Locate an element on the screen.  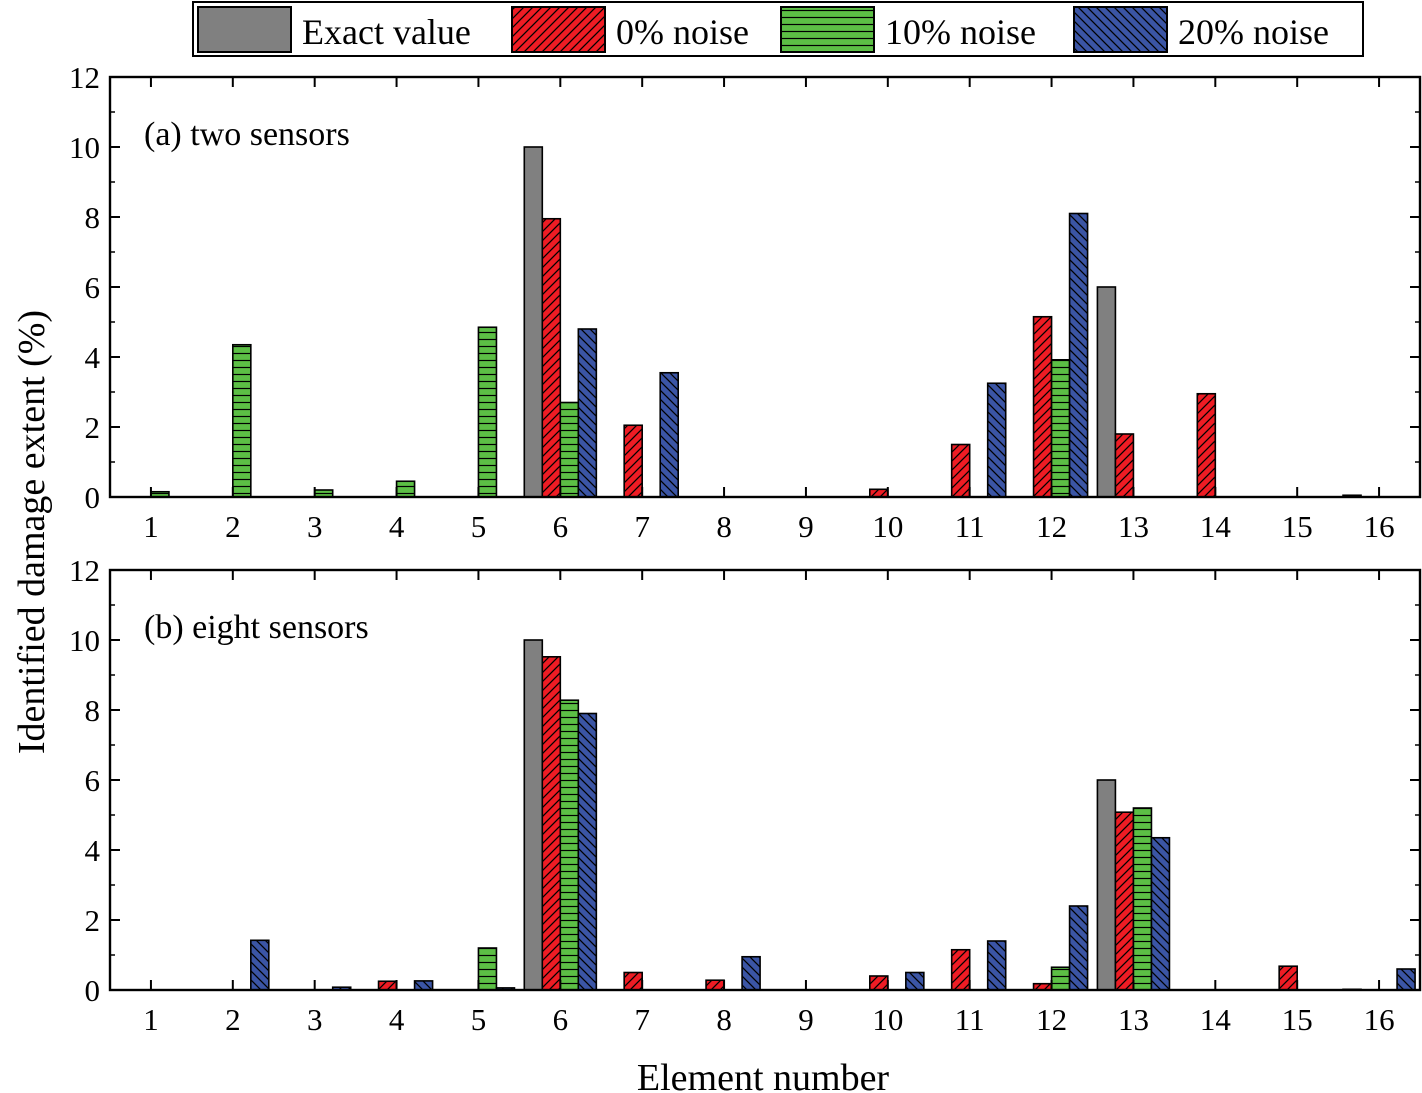
panel-label: (b) eight sensors is located at coordinates (256, 627).